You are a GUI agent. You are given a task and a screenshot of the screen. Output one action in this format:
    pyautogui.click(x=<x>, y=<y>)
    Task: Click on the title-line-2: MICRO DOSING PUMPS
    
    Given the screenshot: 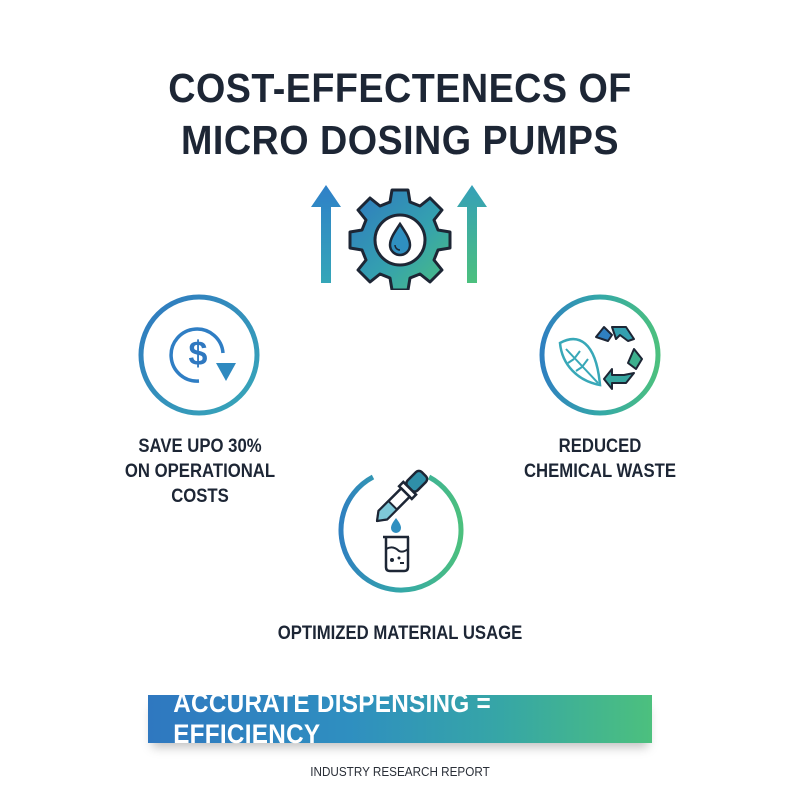 What is the action you would take?
    pyautogui.click(x=400, y=140)
    